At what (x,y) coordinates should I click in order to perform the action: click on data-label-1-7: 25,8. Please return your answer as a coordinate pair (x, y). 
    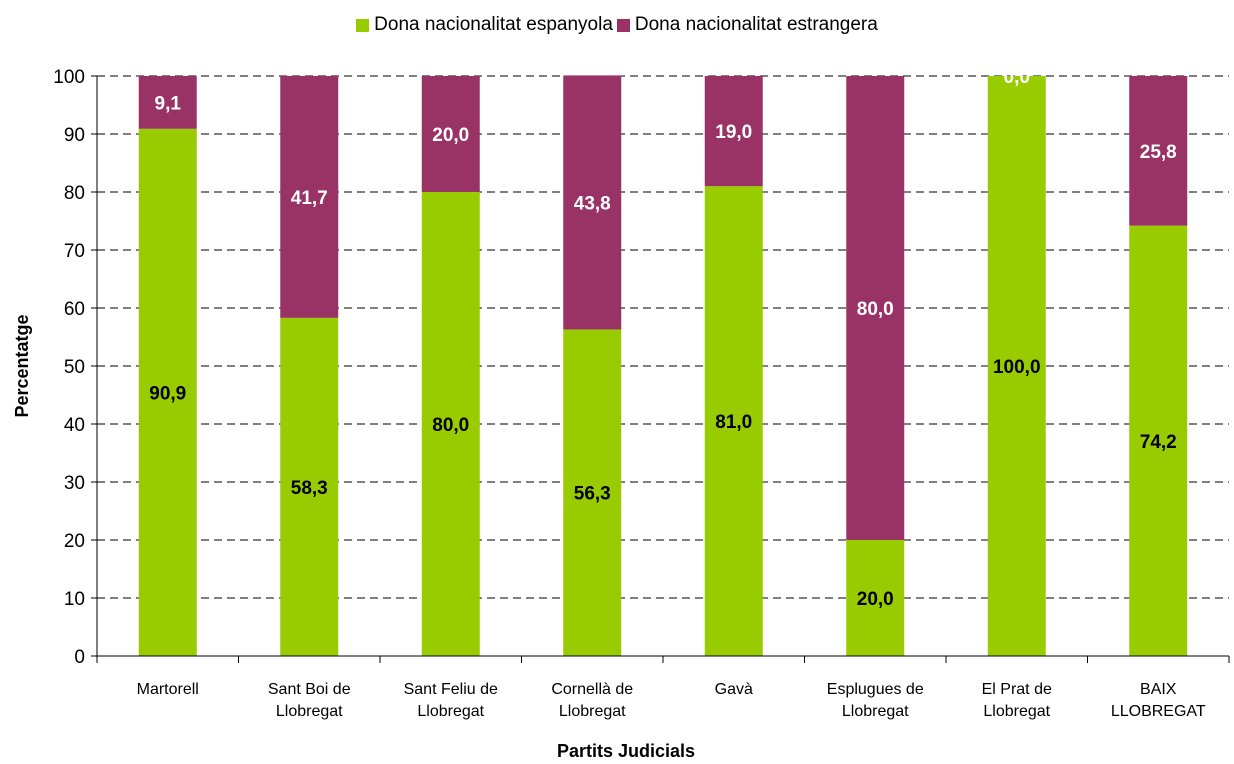
    Looking at the image, I should click on (1158, 152).